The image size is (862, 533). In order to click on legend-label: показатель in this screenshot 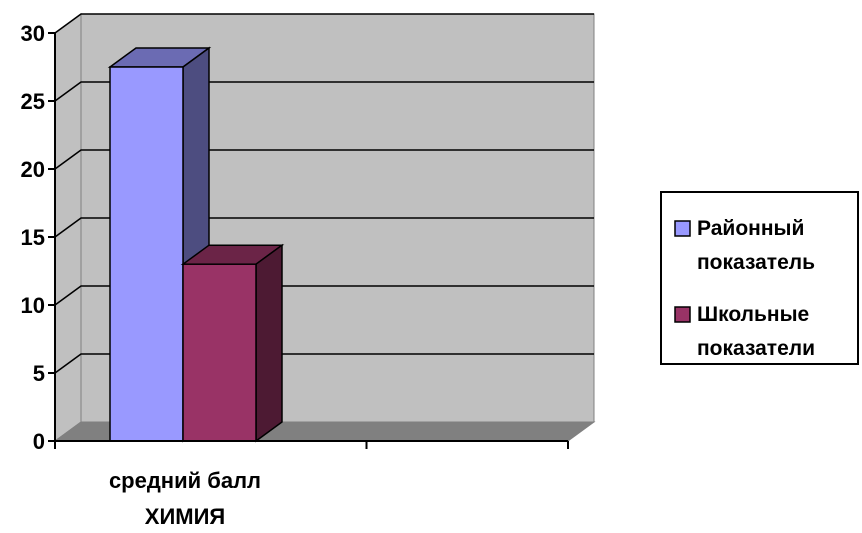, I will do `click(756, 262)`.